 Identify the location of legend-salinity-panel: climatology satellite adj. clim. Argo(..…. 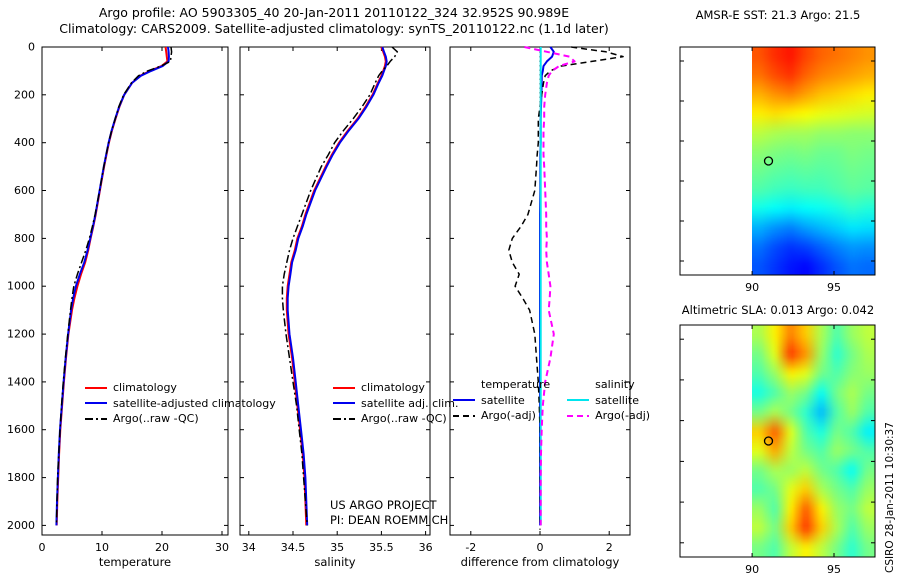
(395, 403).